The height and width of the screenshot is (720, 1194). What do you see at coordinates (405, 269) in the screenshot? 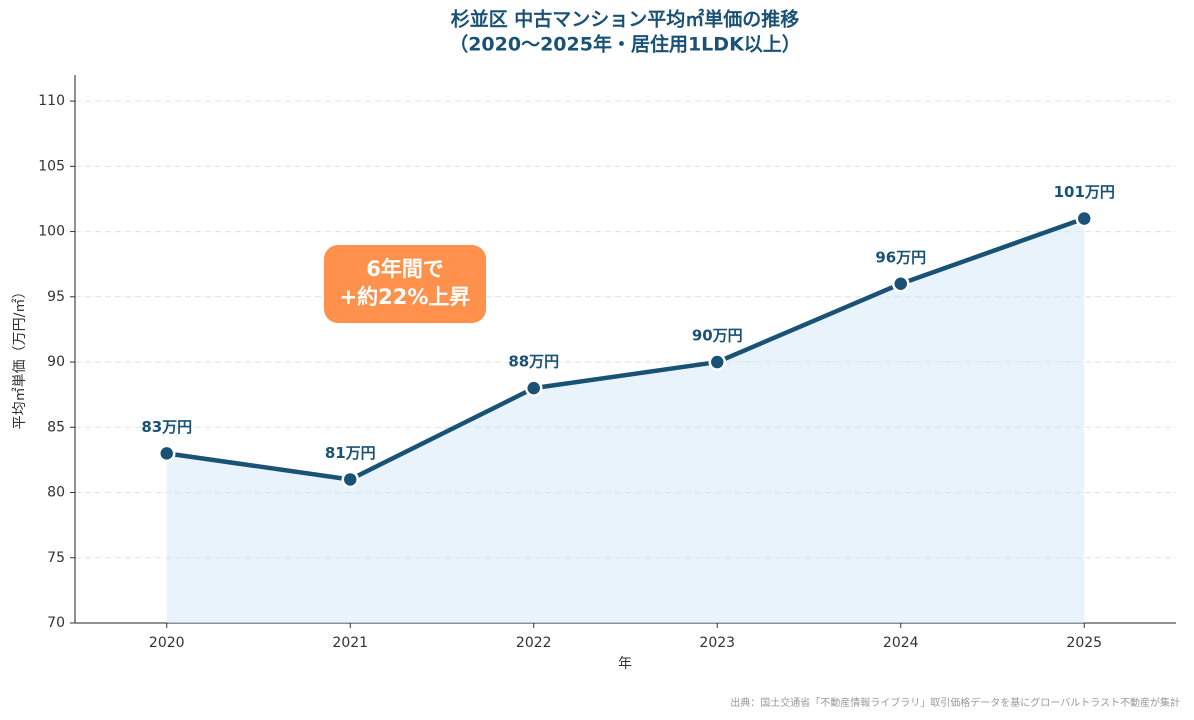
I see `annotation-text: 6年間で` at bounding box center [405, 269].